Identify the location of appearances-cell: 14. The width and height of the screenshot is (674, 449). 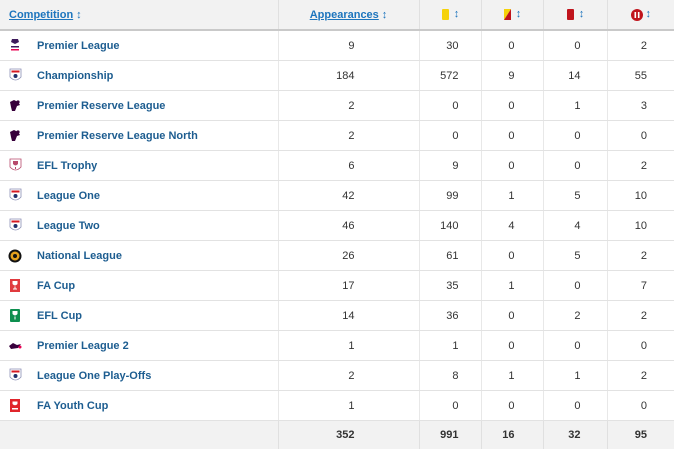
(349, 315).